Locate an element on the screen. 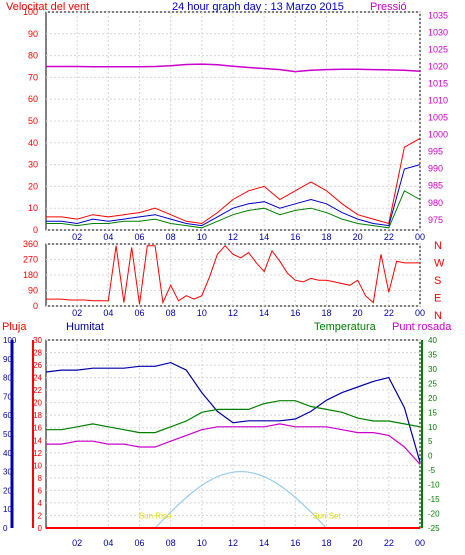 The height and width of the screenshot is (555, 465). wind-axis-tick: 30 is located at coordinates (33, 165).